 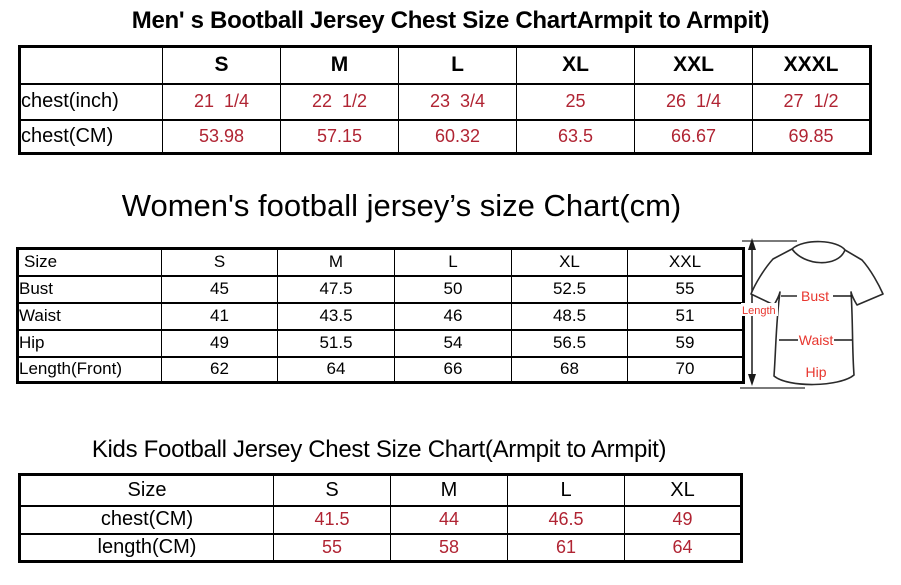 What do you see at coordinates (336, 343) in the screenshot?
I see `value-cell: 51.5` at bounding box center [336, 343].